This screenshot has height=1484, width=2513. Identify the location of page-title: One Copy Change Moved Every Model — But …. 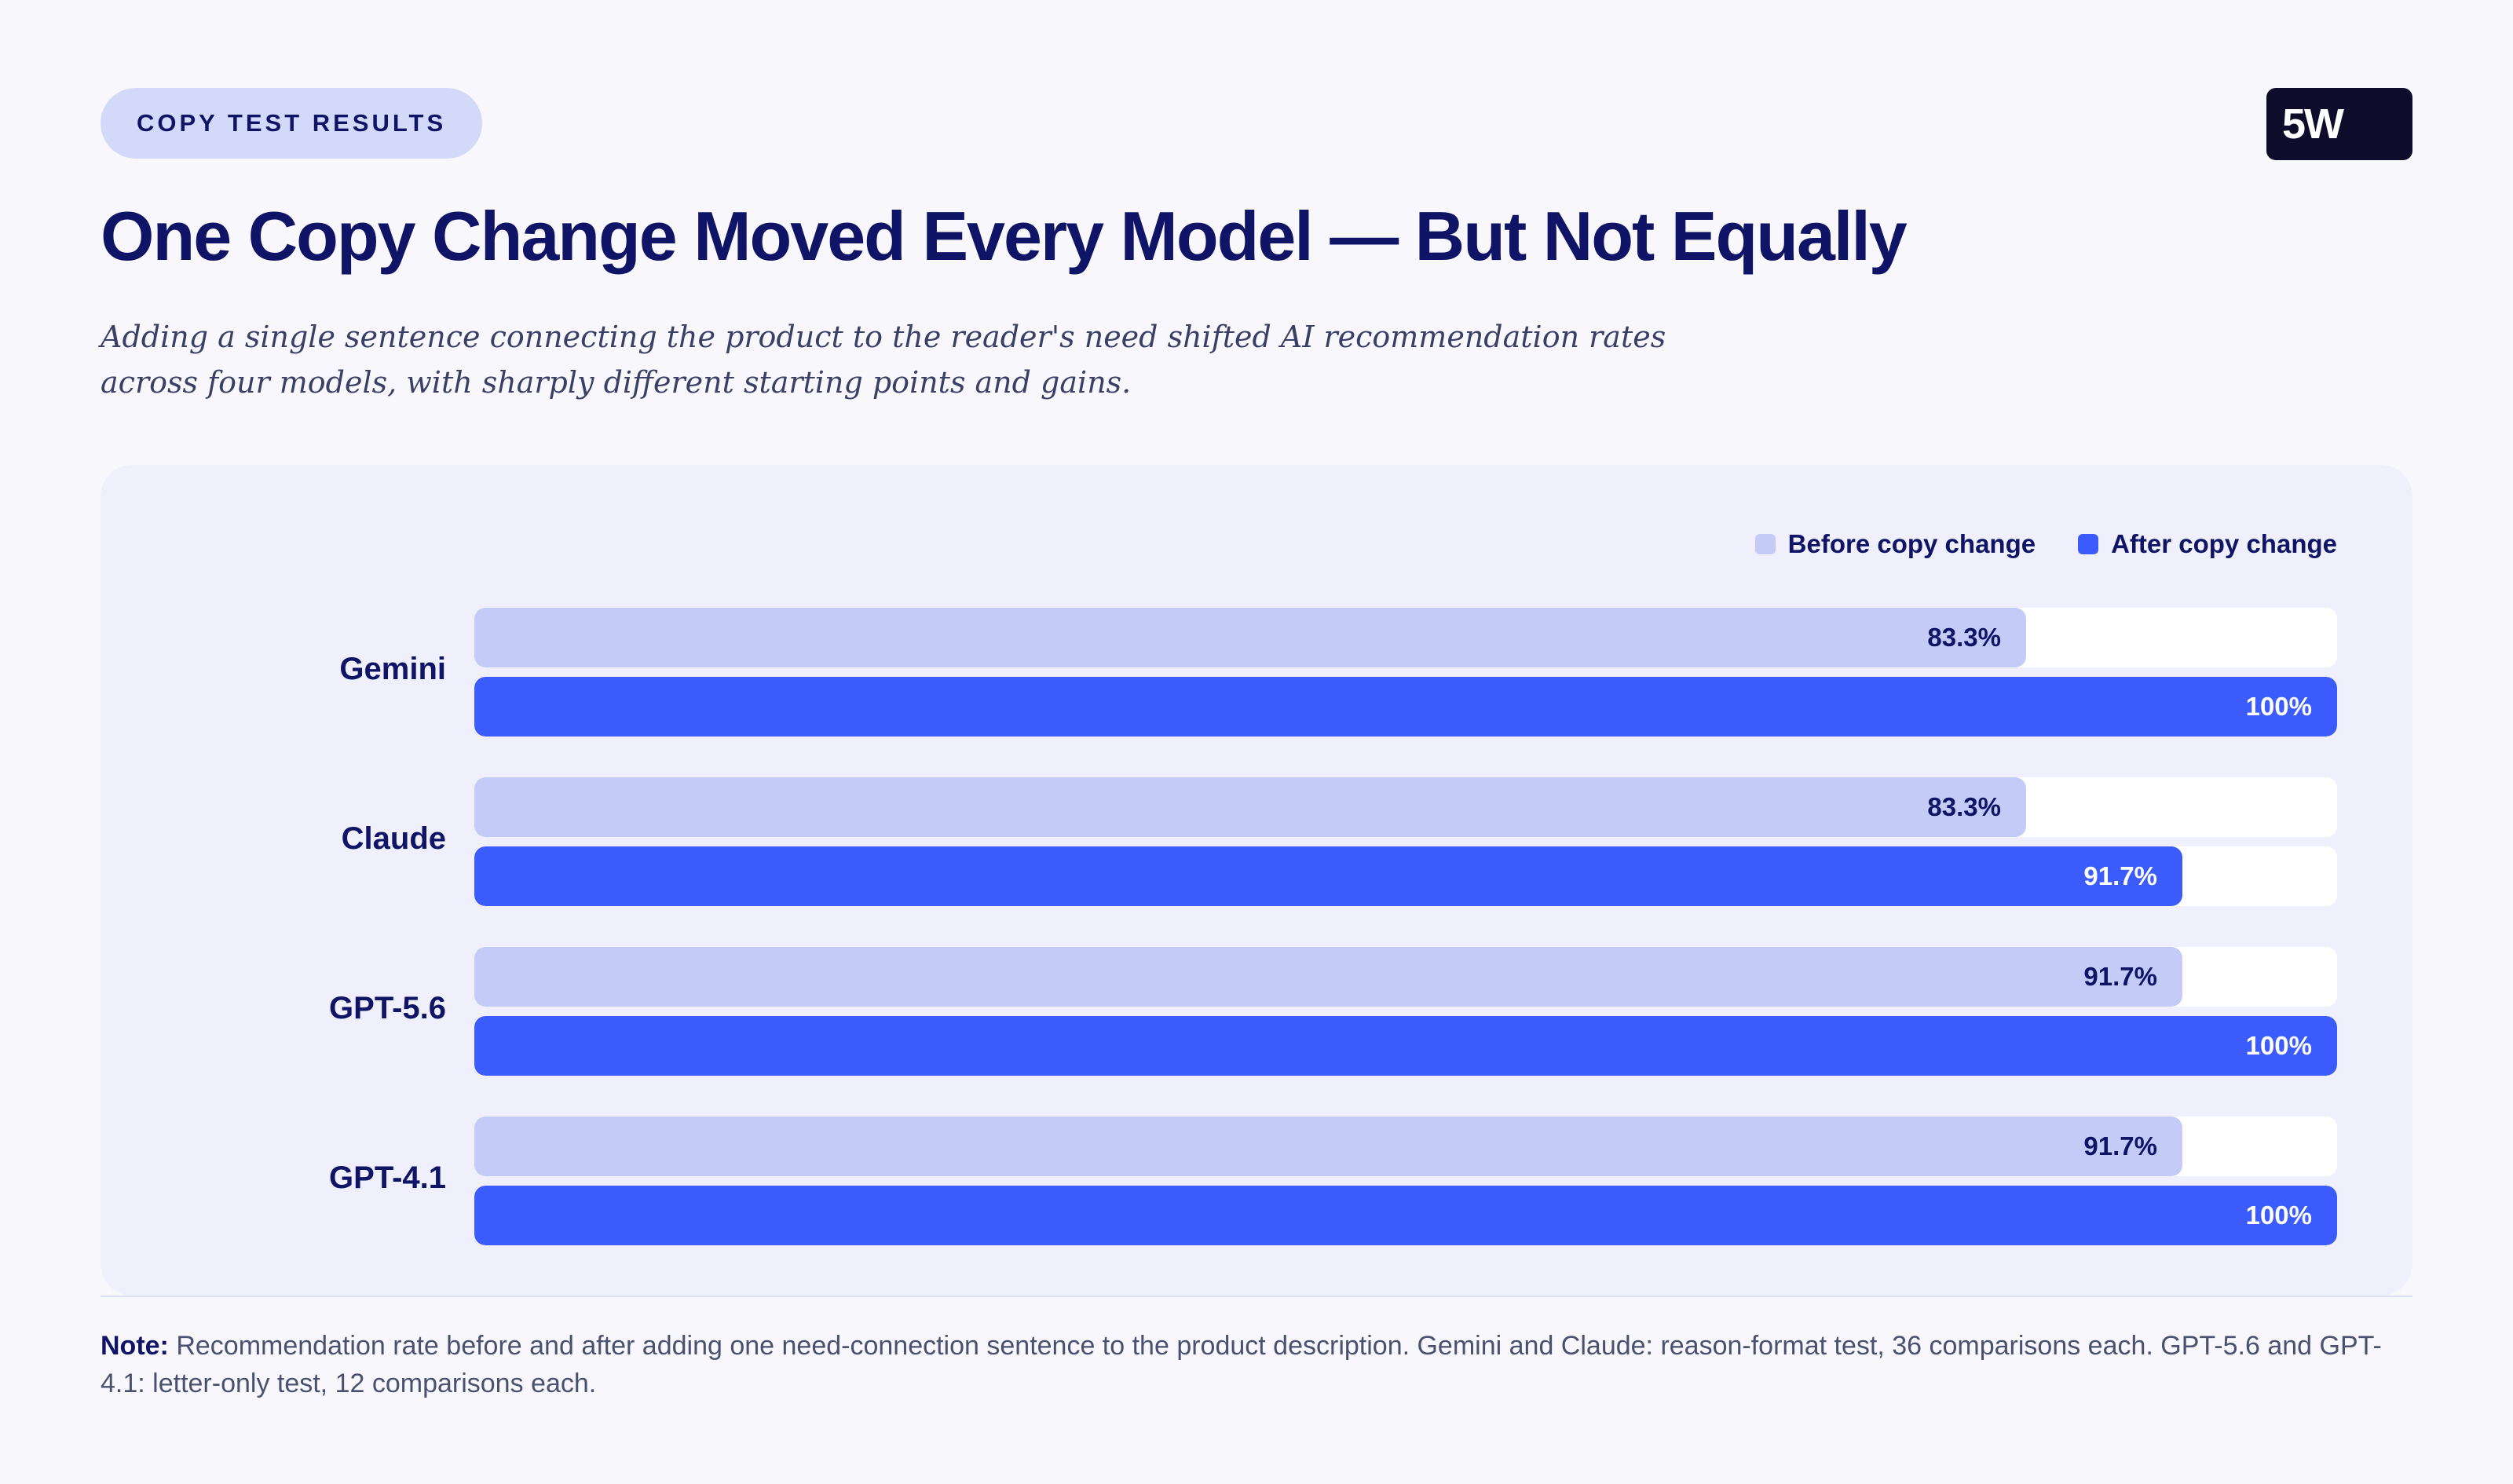
(1004, 236).